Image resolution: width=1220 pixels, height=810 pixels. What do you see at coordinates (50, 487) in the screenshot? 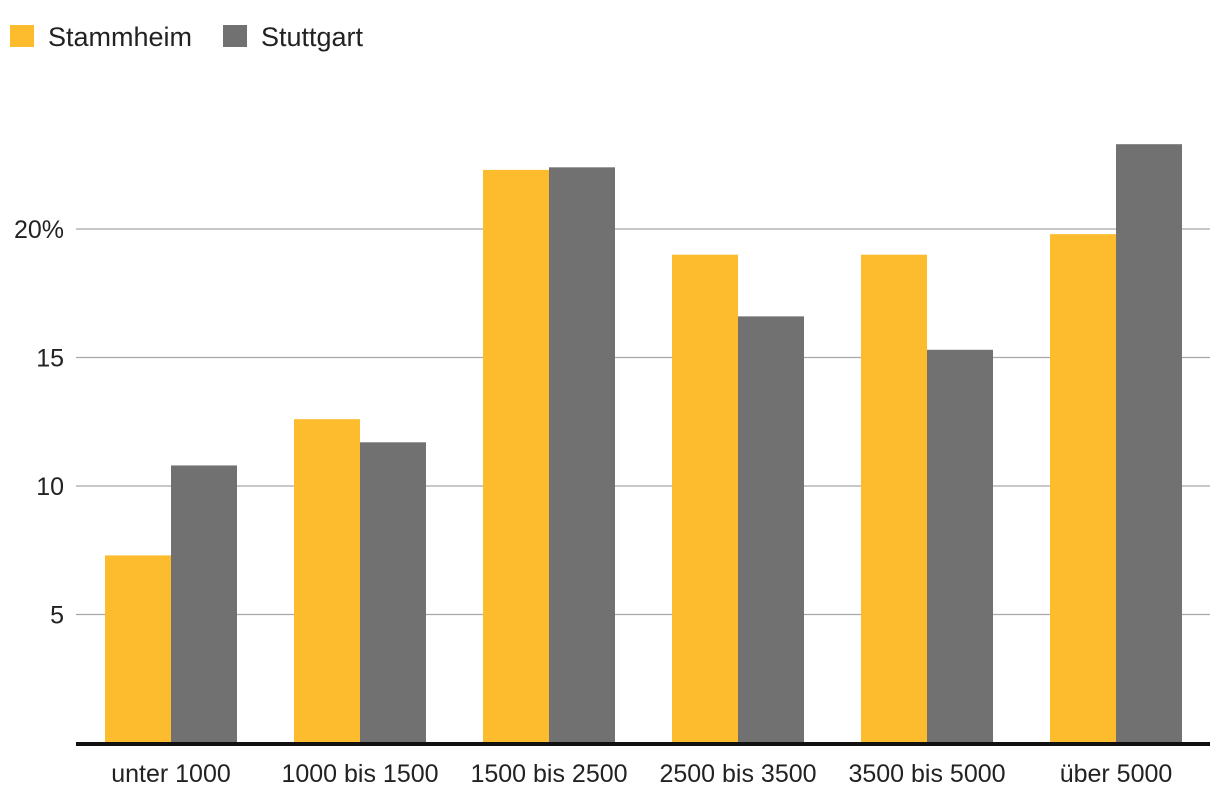
I see `y-tick-label: 10` at bounding box center [50, 487].